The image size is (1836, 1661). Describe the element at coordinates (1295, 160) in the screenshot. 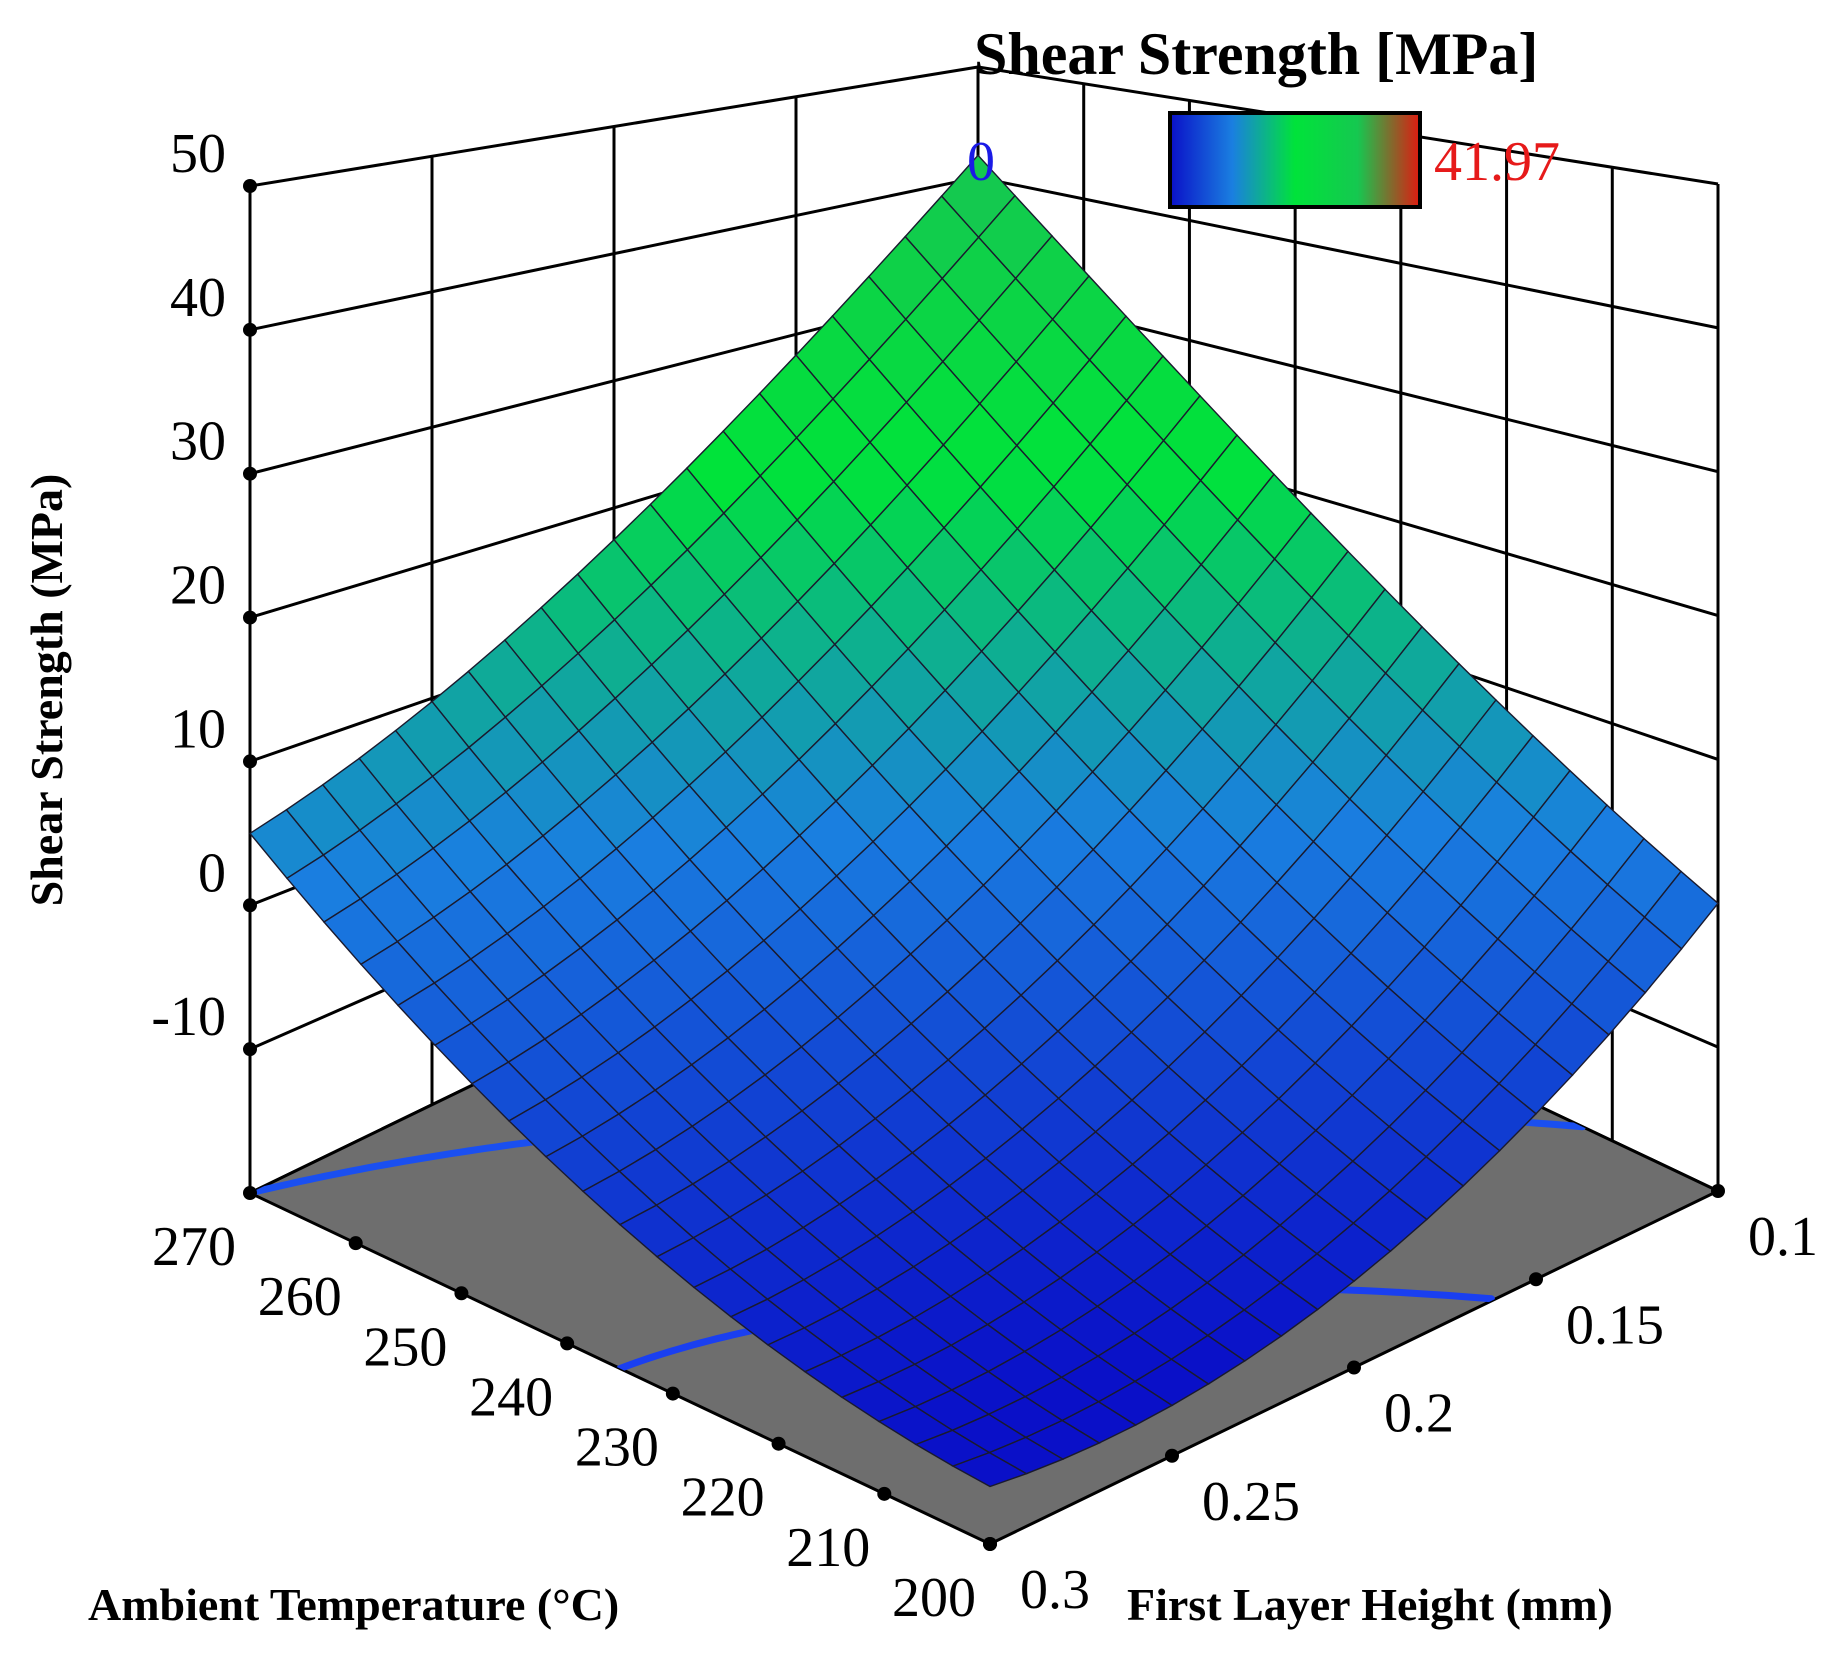

I see `legend-gradient-bar` at that location.